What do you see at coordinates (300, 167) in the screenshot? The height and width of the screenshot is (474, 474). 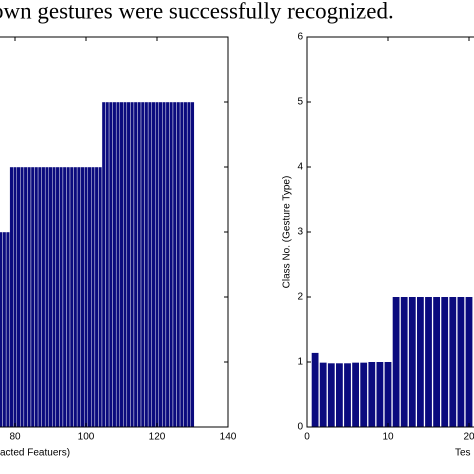 I see `y-tick-label: 4` at bounding box center [300, 167].